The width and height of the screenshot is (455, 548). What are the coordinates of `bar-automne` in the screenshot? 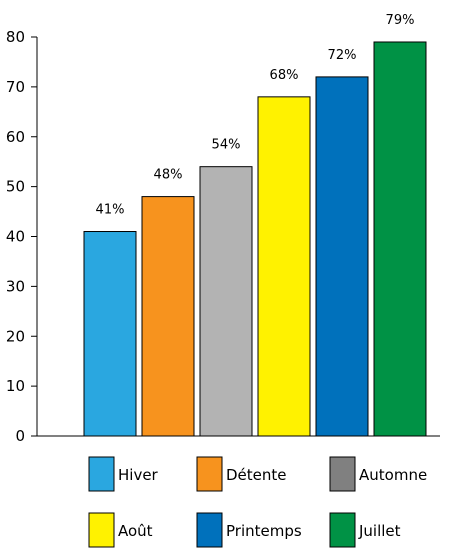 It's located at (226, 301).